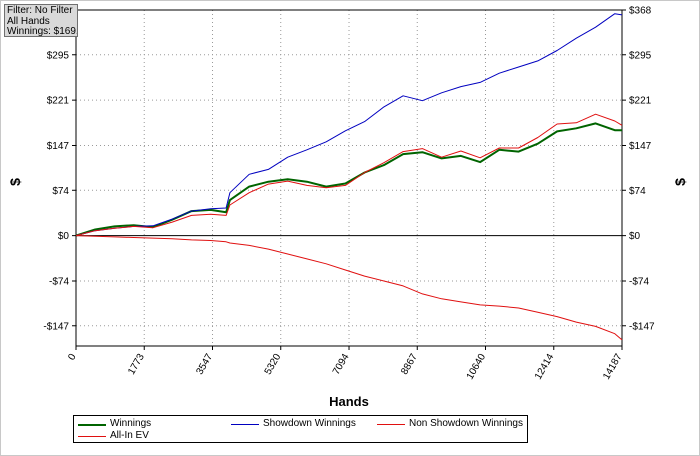 The height and width of the screenshot is (456, 700). I want to click on y-tick-label-left: $221, so click(58, 101).